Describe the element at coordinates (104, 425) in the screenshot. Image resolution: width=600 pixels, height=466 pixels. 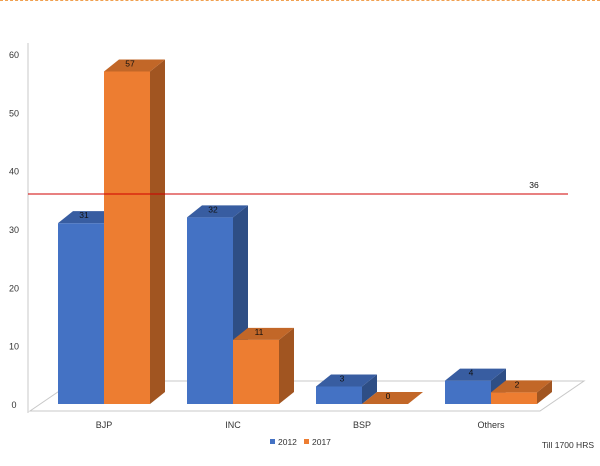
I see `x-tick-label-bjp: BJP` at that location.